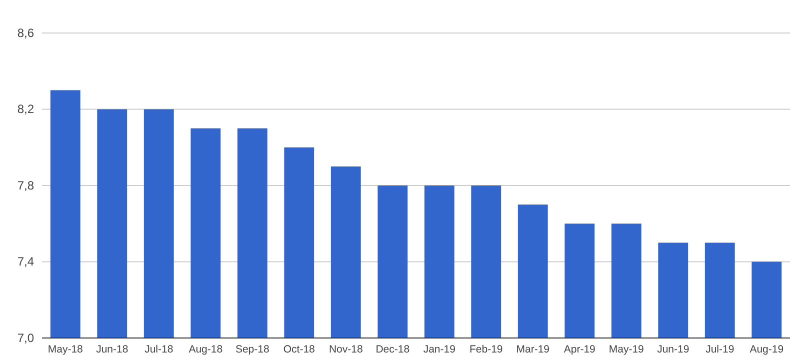 This screenshot has width=800, height=358. I want to click on x-tick-label: Jun-18, so click(112, 349).